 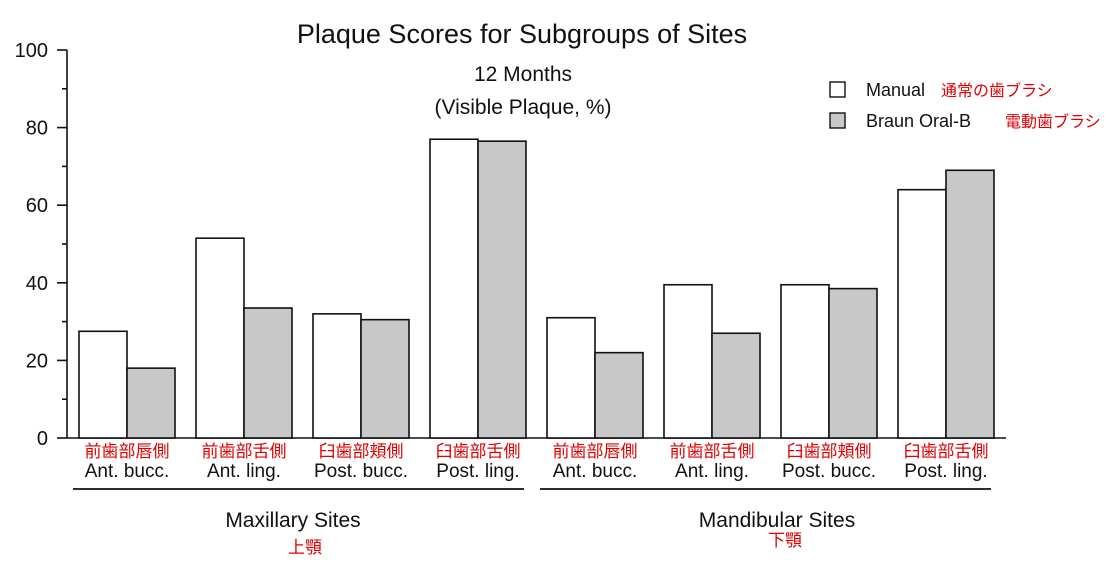 What do you see at coordinates (785, 540) in the screenshot?
I see `group-label-mandibular-ja: 下顎` at bounding box center [785, 540].